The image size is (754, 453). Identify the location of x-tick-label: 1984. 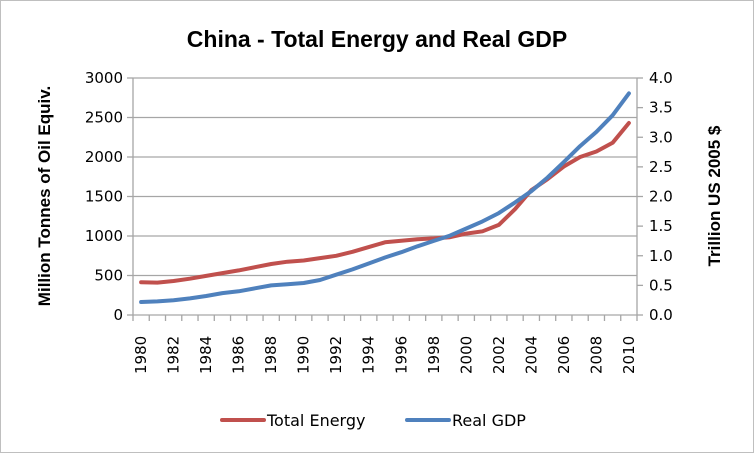
(206, 355).